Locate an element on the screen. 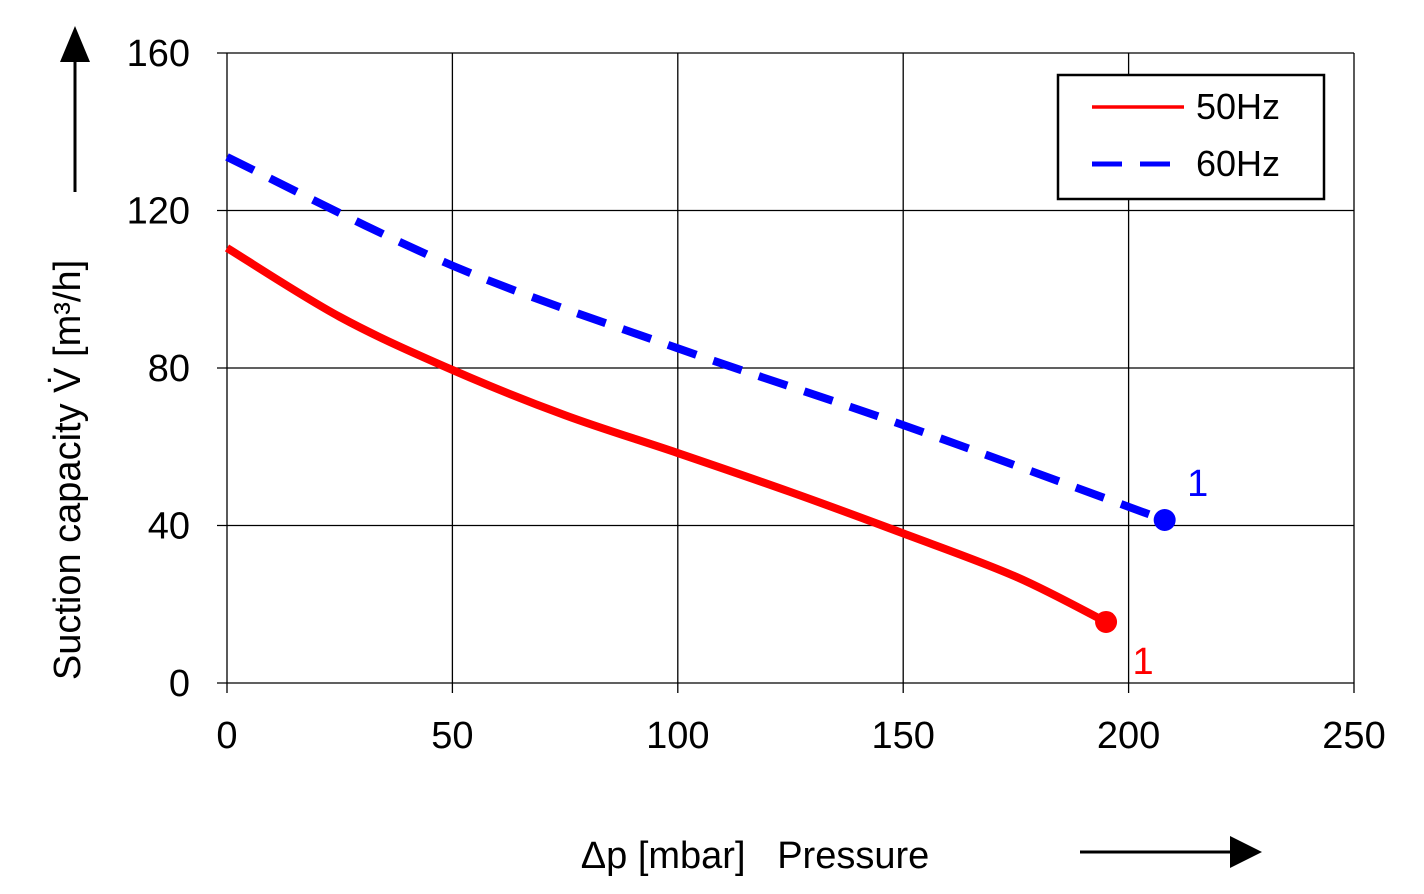  legend-label: 50Hz is located at coordinates (1238, 106).